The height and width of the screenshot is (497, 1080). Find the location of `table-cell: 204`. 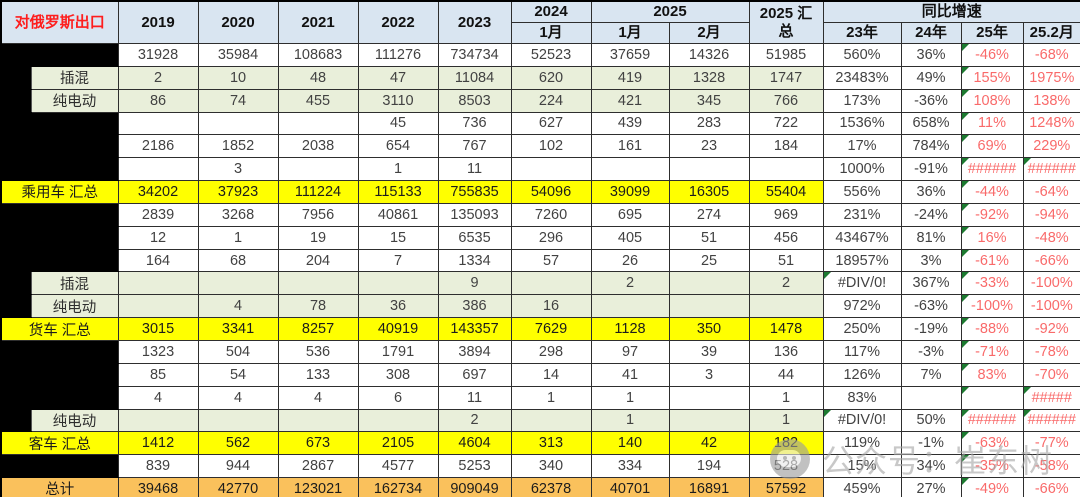

table-cell: 204 is located at coordinates (318, 260).